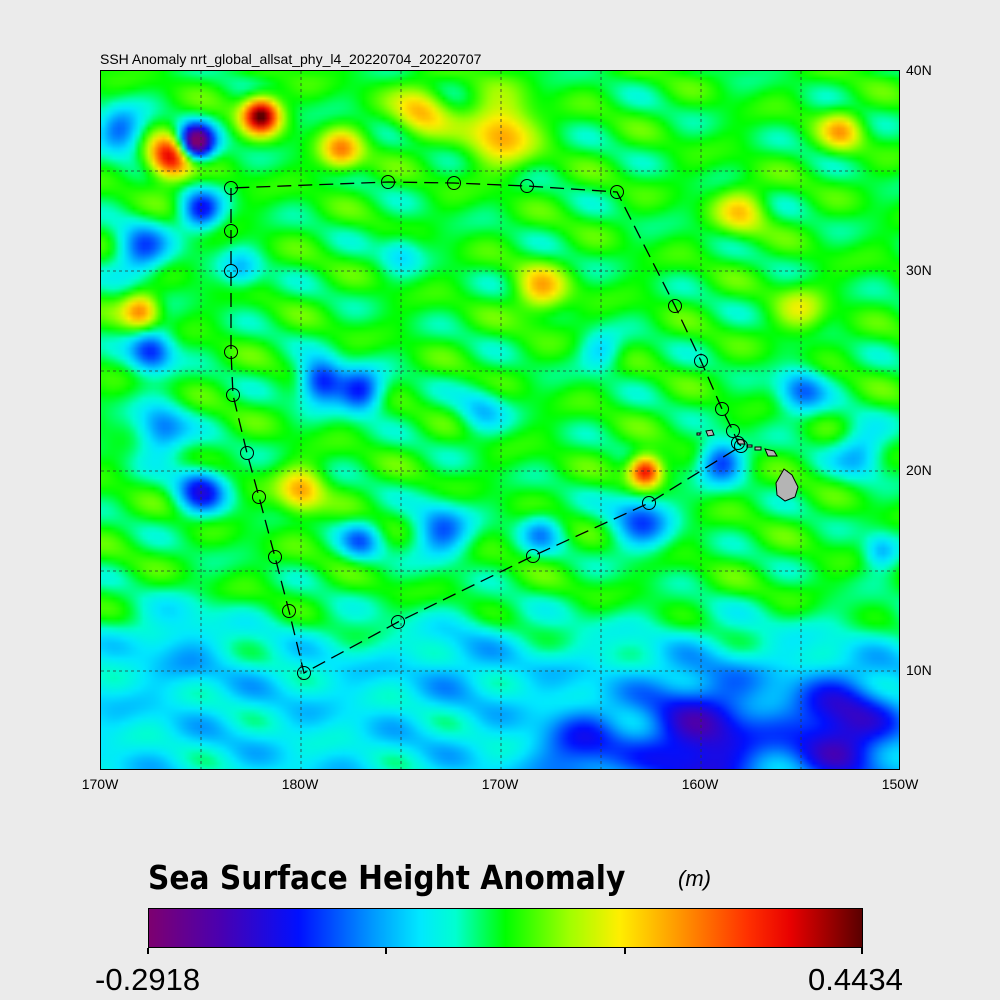 This screenshot has width=1000, height=1000. Describe the element at coordinates (148, 979) in the screenshot. I see `colorbar-min-label: -0.2918` at that location.